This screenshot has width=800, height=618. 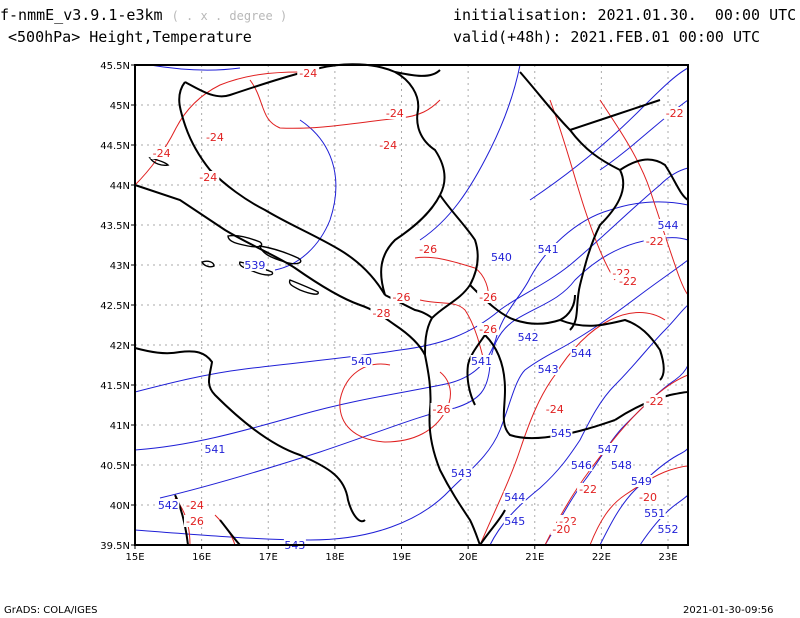 What do you see at coordinates (521, 15) in the screenshot?
I see `init-label: initialisation:` at bounding box center [521, 15].